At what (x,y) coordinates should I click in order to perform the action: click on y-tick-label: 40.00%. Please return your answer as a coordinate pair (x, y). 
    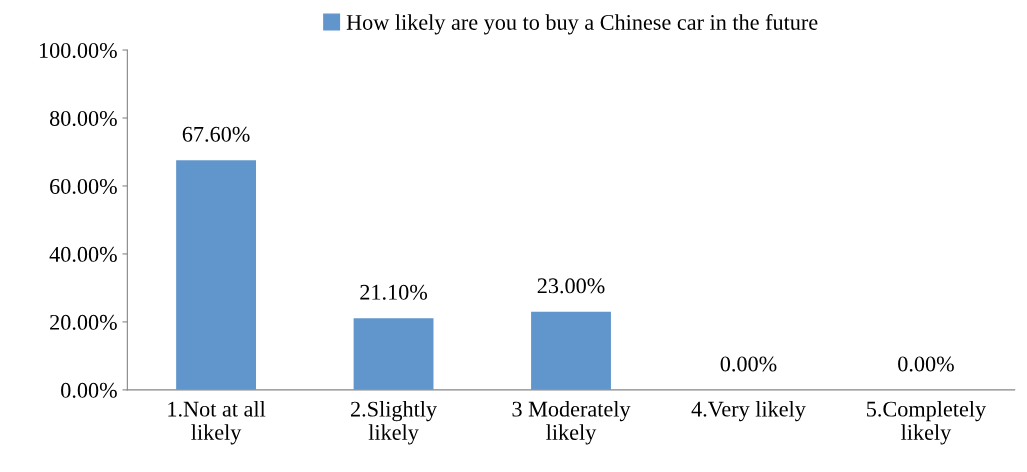
    Looking at the image, I should click on (83, 254).